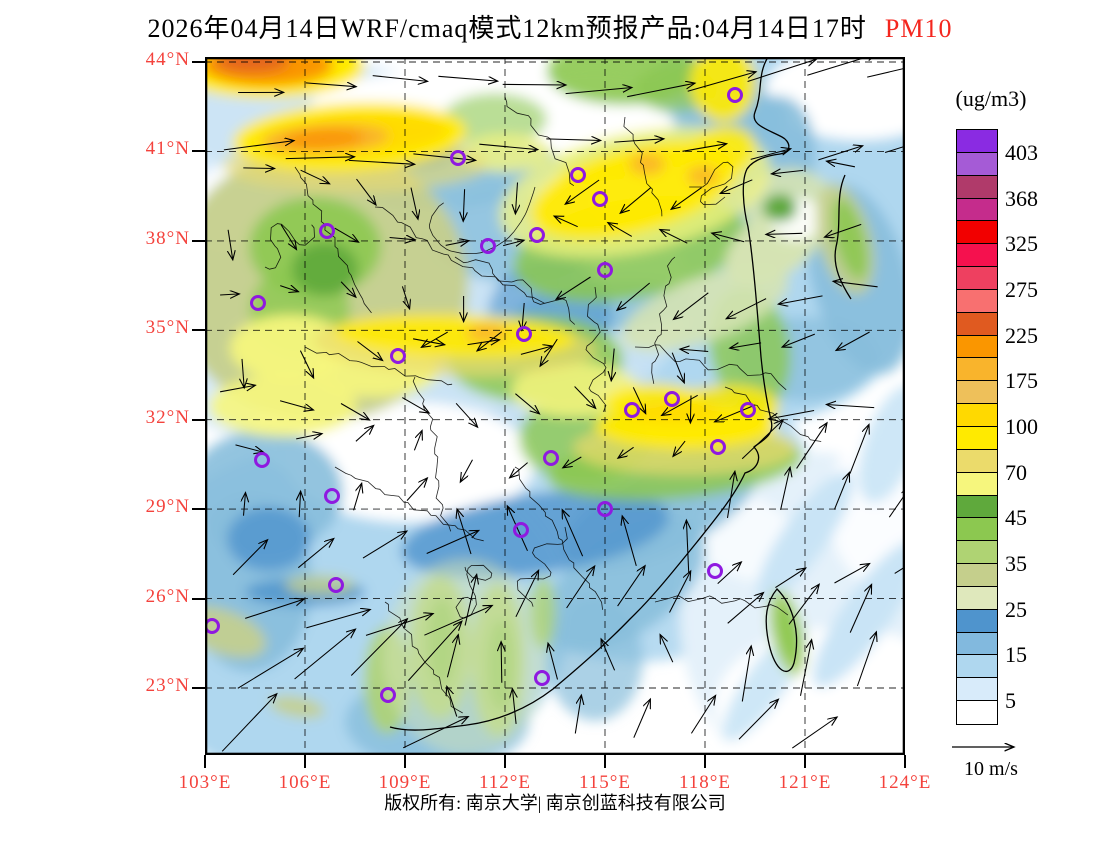 The image size is (1100, 850). Describe the element at coordinates (167, 149) in the screenshot. I see `y-axis-label: 41°N` at that location.